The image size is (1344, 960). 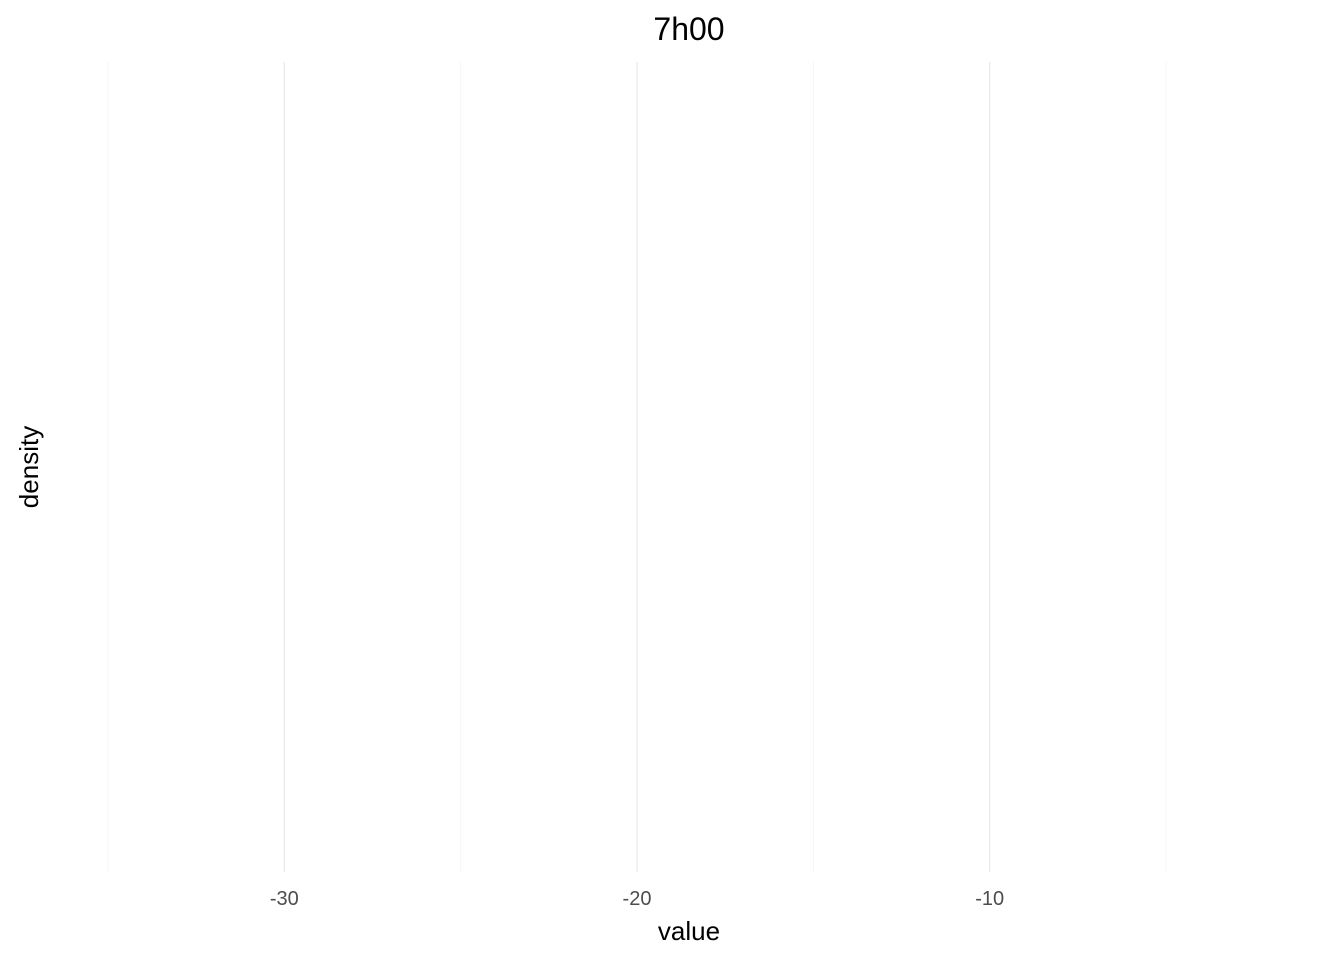 I want to click on x-tick-labels: -30 -20 -10, so click(x=637, y=899).